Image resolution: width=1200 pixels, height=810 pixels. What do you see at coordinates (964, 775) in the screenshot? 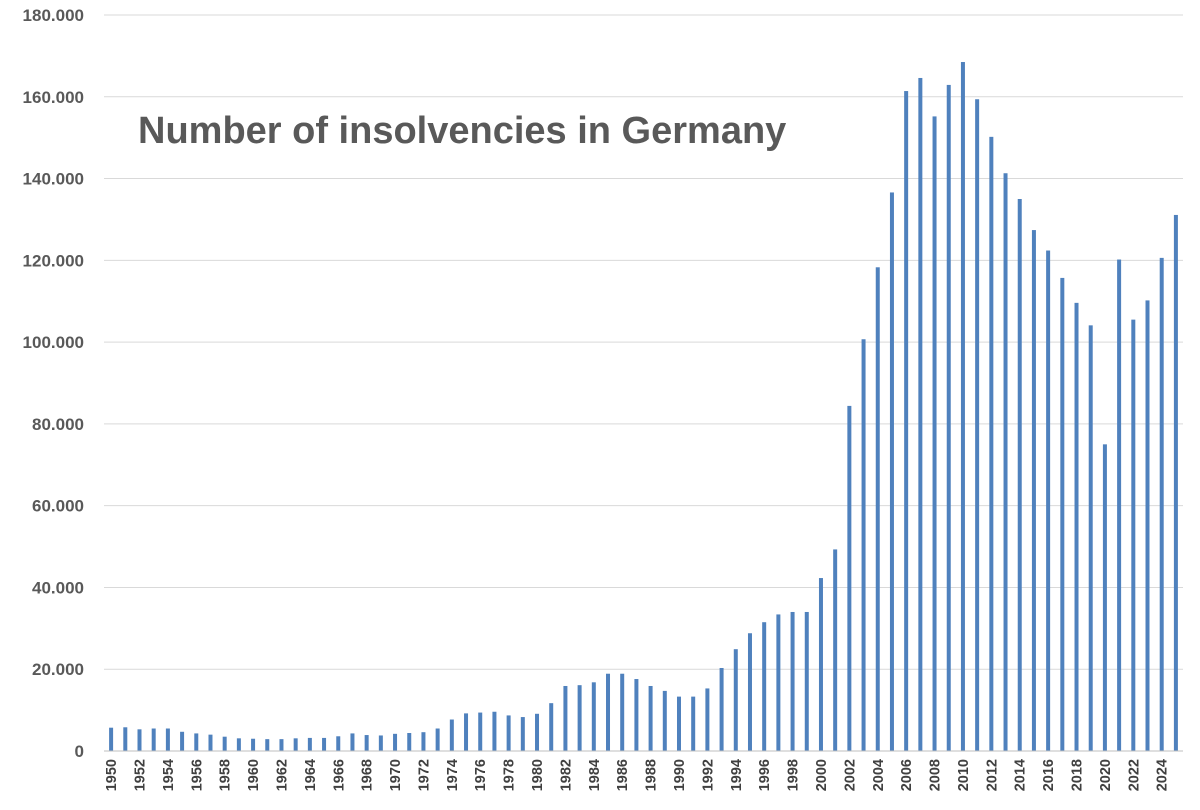
I see `x-tick-label: 2010` at bounding box center [964, 775].